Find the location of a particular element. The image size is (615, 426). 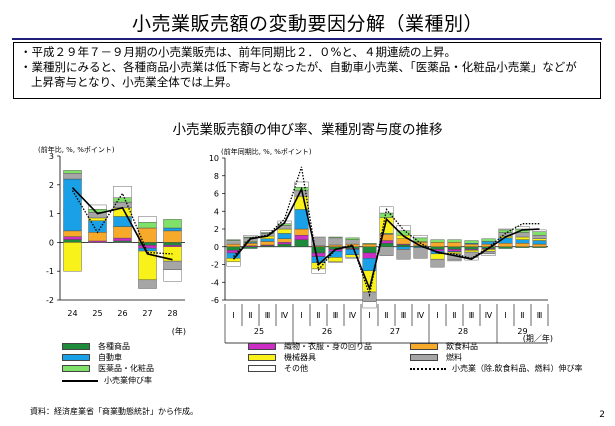

legend-swatch-total is located at coordinates (80, 380).